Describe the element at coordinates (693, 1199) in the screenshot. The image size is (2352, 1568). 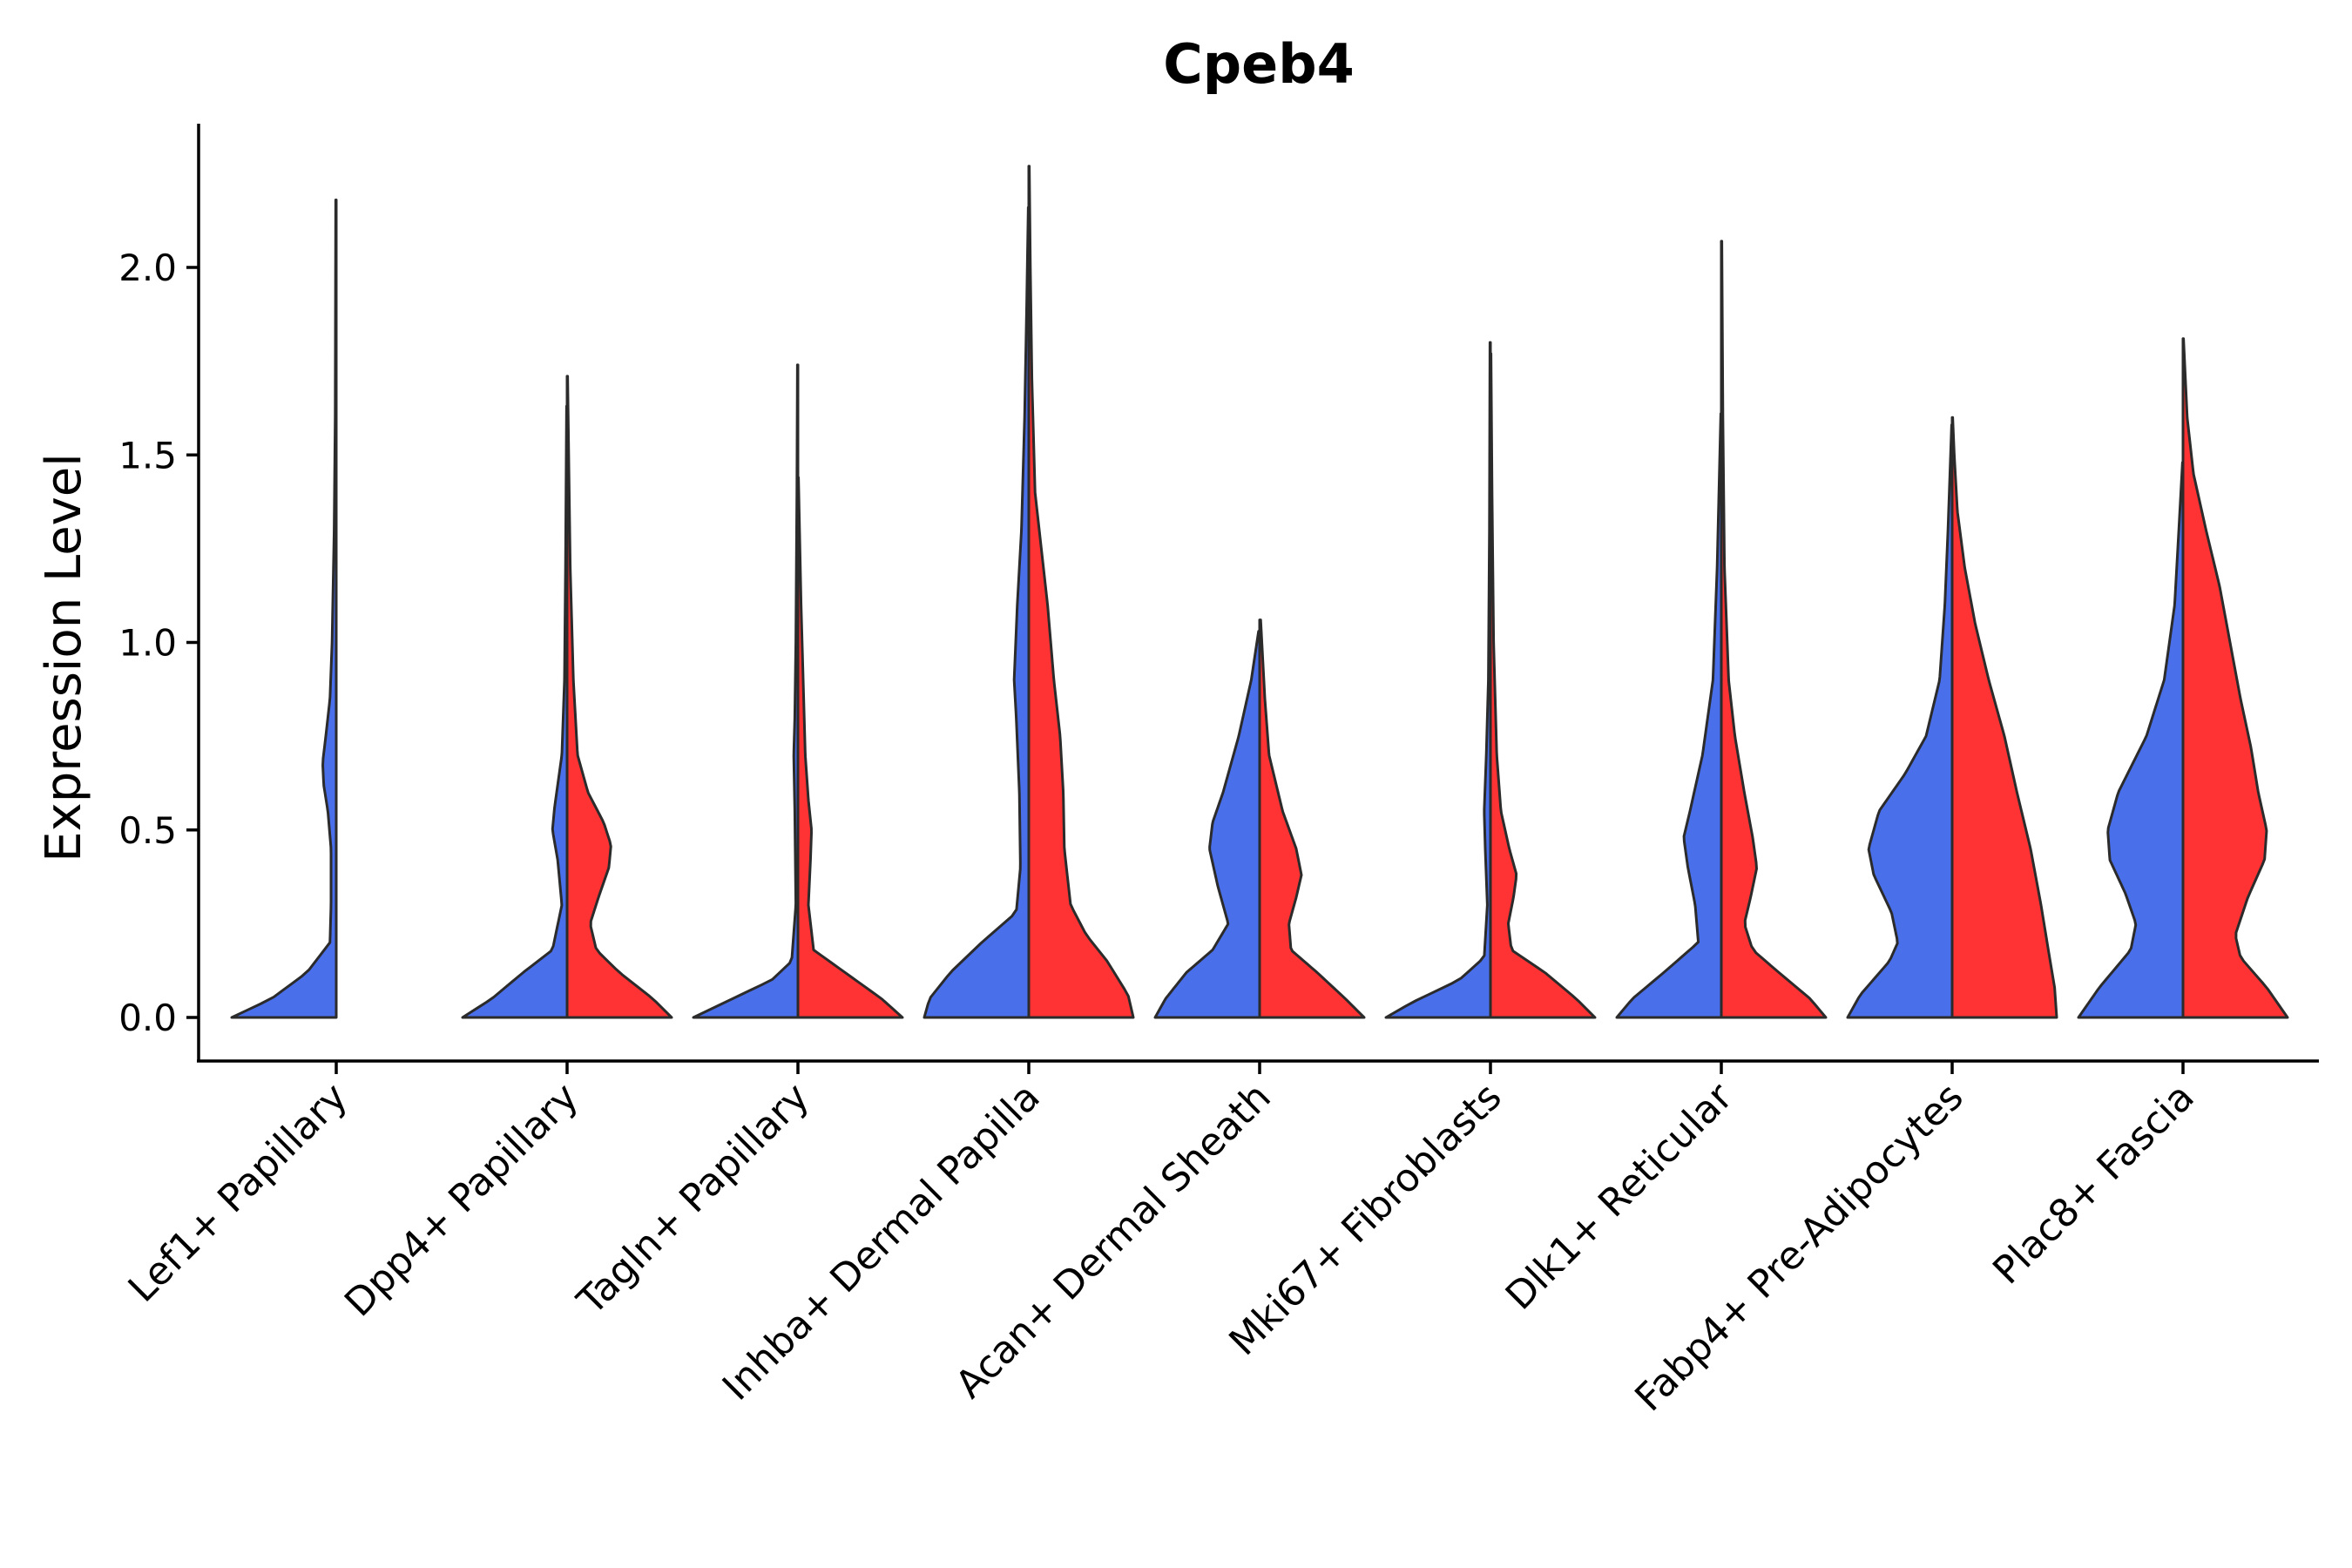
I see `x-tick-label-2: Tagln+ Papillary` at that location.